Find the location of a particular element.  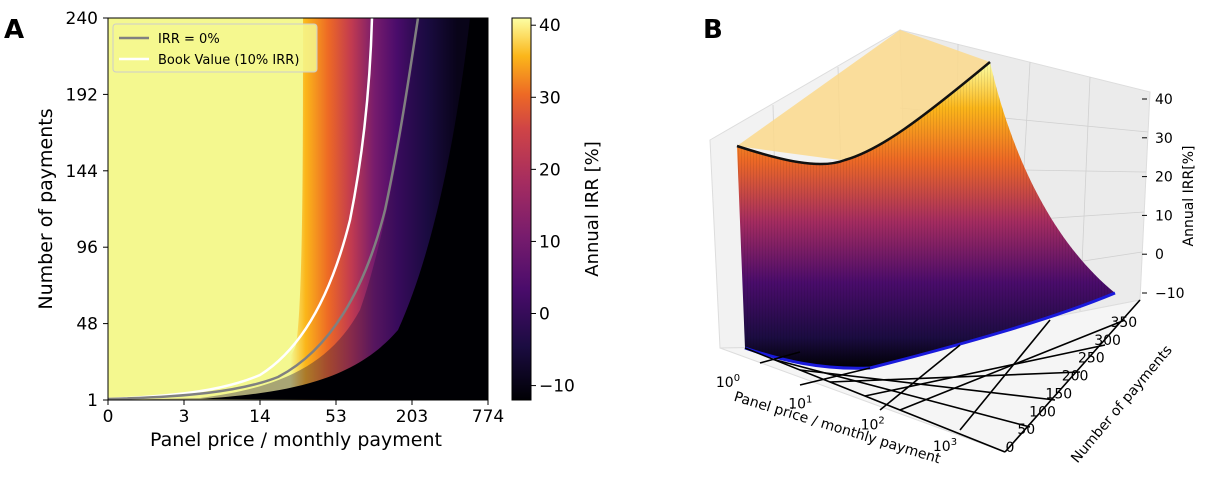

z-tick-label: 0 is located at coordinates (1159, 255).